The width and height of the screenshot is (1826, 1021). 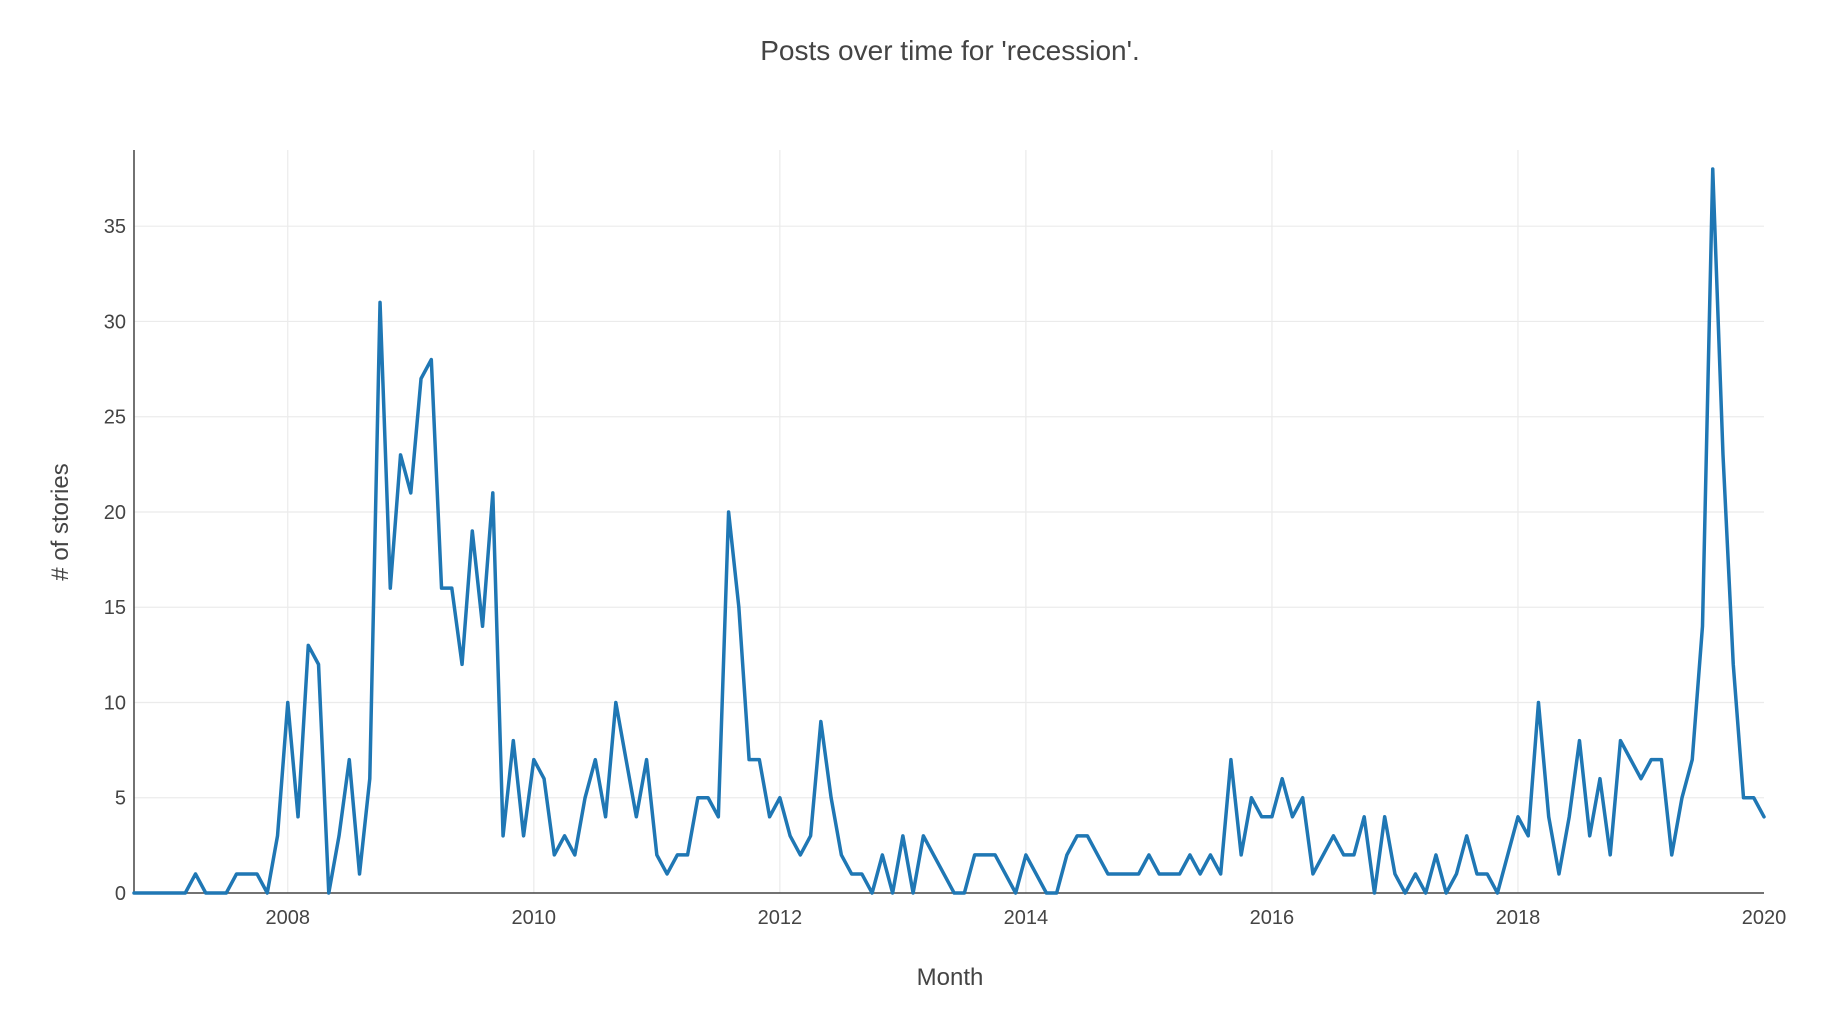 I want to click on data-point: 2008-06: 3, so click(x=339, y=836).